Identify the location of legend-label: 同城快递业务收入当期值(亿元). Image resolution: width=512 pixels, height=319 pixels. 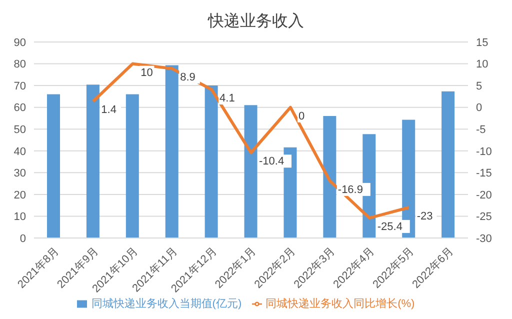
(166, 304).